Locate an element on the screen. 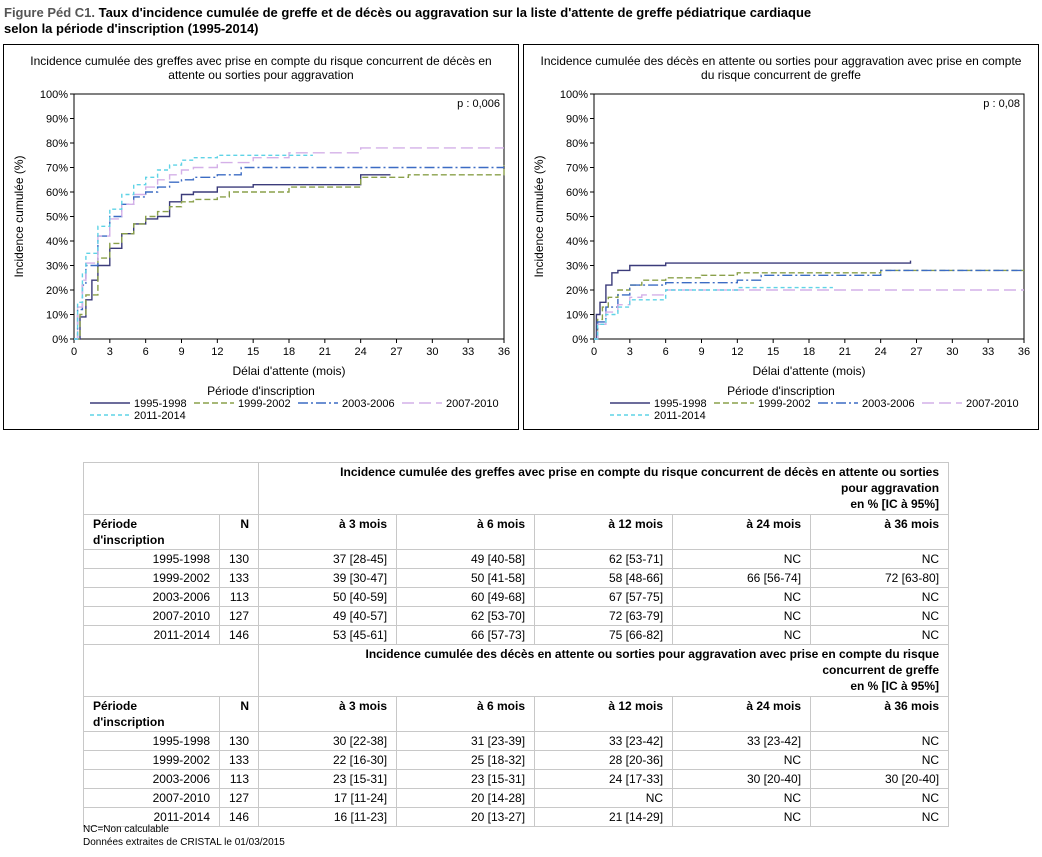 The height and width of the screenshot is (857, 1042). period-cell: 2003-2006 is located at coordinates (151, 597).